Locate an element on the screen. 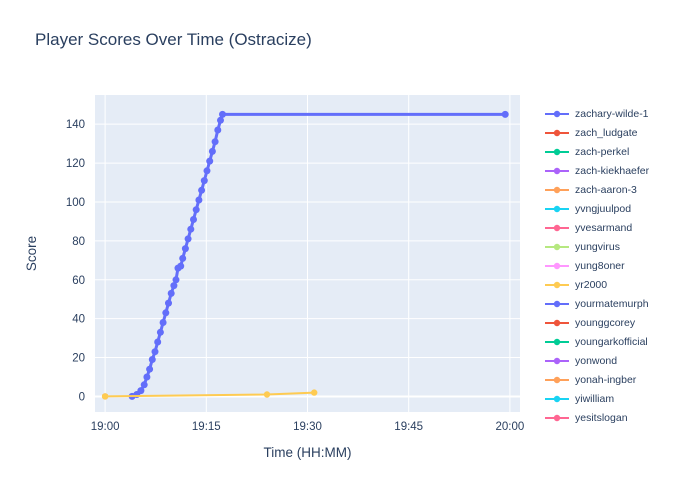  y-tick-label: 40 is located at coordinates (78, 320).